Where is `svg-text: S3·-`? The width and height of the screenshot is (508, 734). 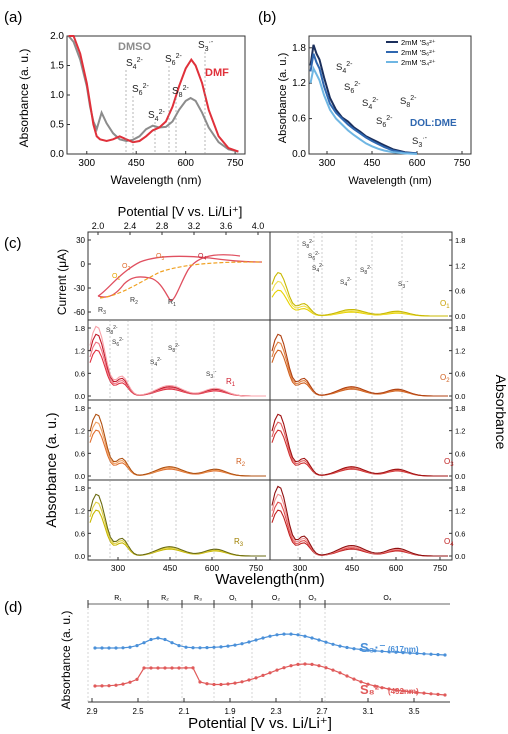
svg-text: S3·- is located at coordinates (211, 374).